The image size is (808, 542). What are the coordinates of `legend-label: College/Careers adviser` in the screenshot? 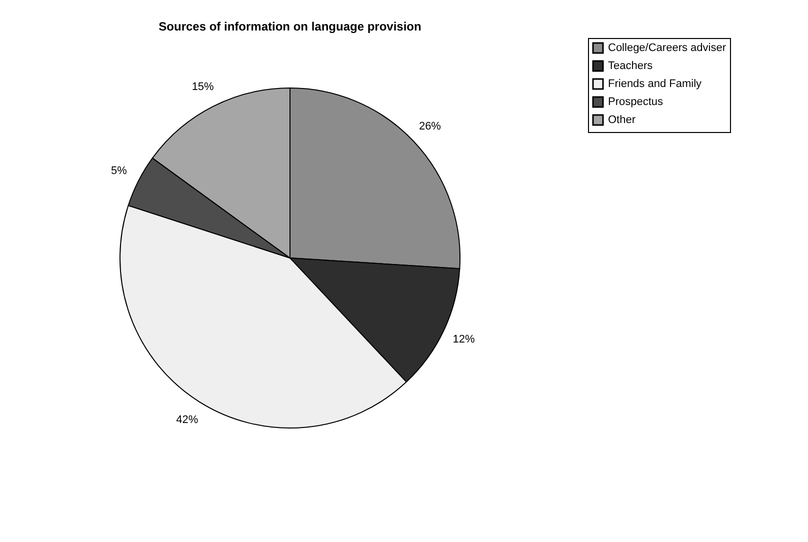 It's located at (667, 48).